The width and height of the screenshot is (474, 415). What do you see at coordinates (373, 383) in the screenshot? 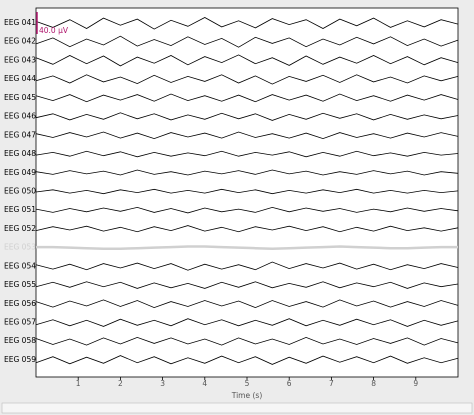
I see `x-tick-label: 8` at bounding box center [373, 383].